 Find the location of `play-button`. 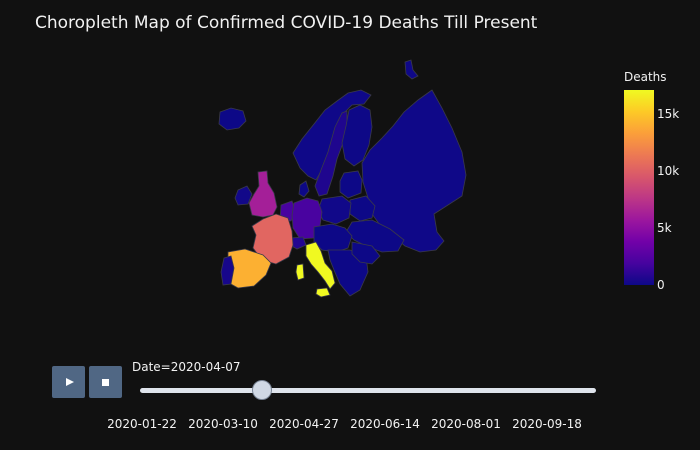

play-button is located at coordinates (68, 382).